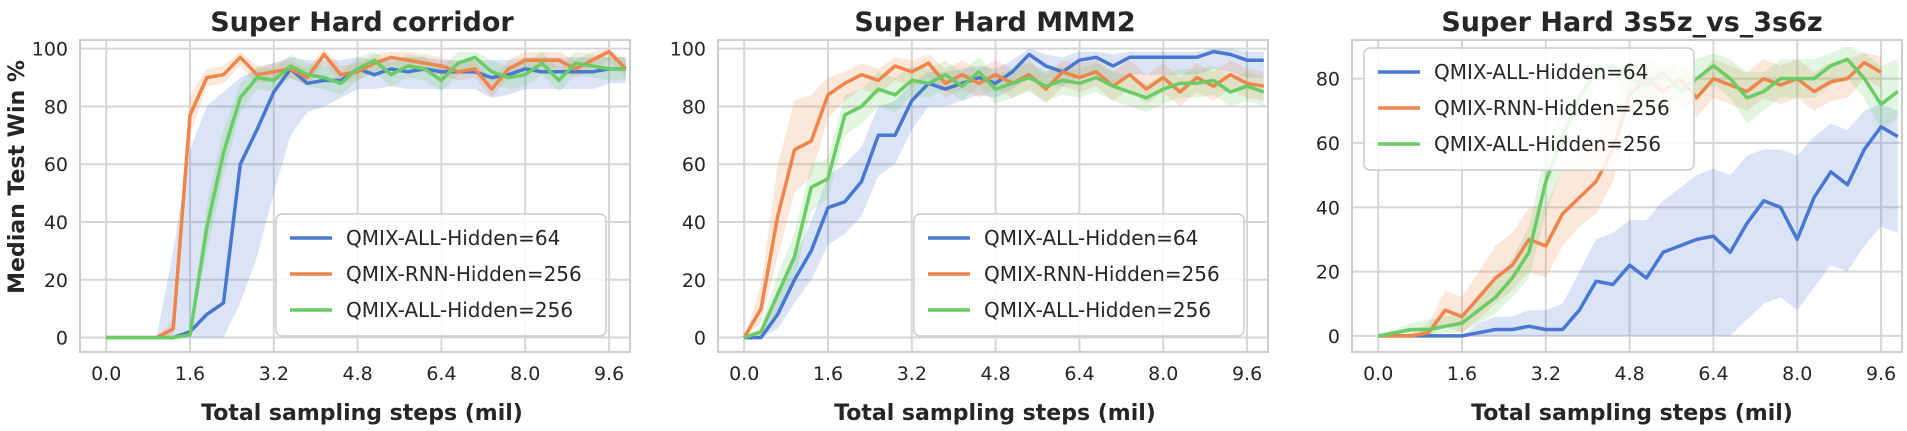  I want to click on chart-title: Super Hard corridor, so click(362, 22).